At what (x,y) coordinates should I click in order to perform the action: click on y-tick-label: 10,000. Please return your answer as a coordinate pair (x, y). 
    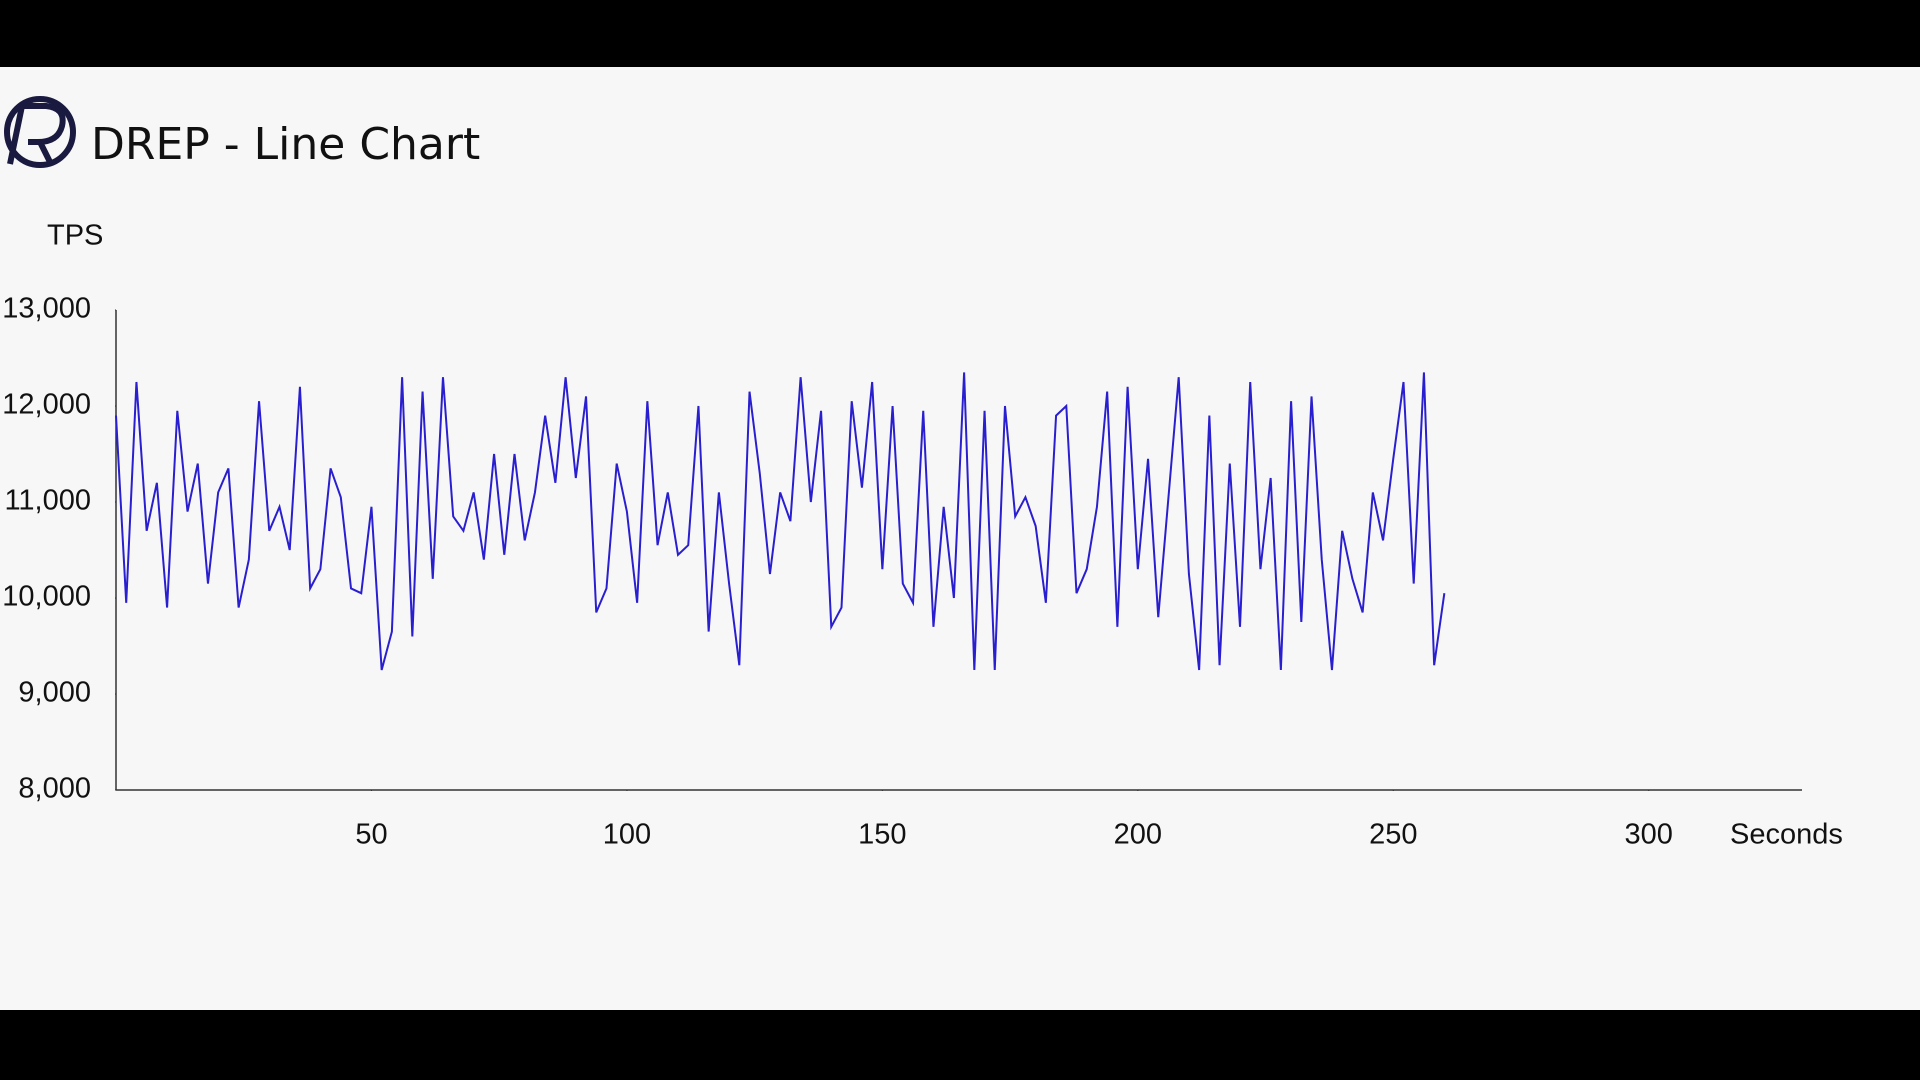
    Looking at the image, I should click on (46, 597).